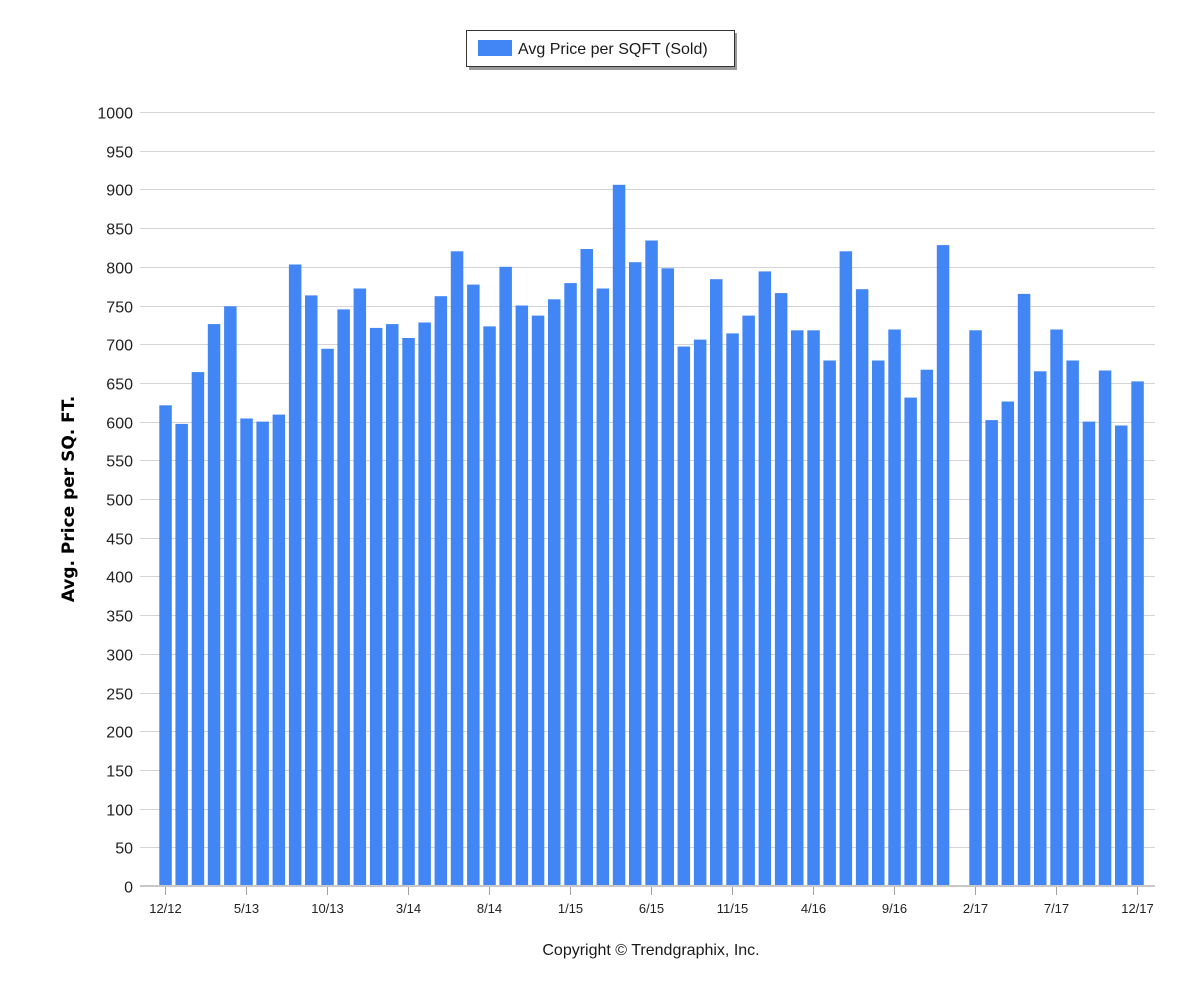 The width and height of the screenshot is (1200, 1000). I want to click on y-tick-label: 0, so click(128, 888).